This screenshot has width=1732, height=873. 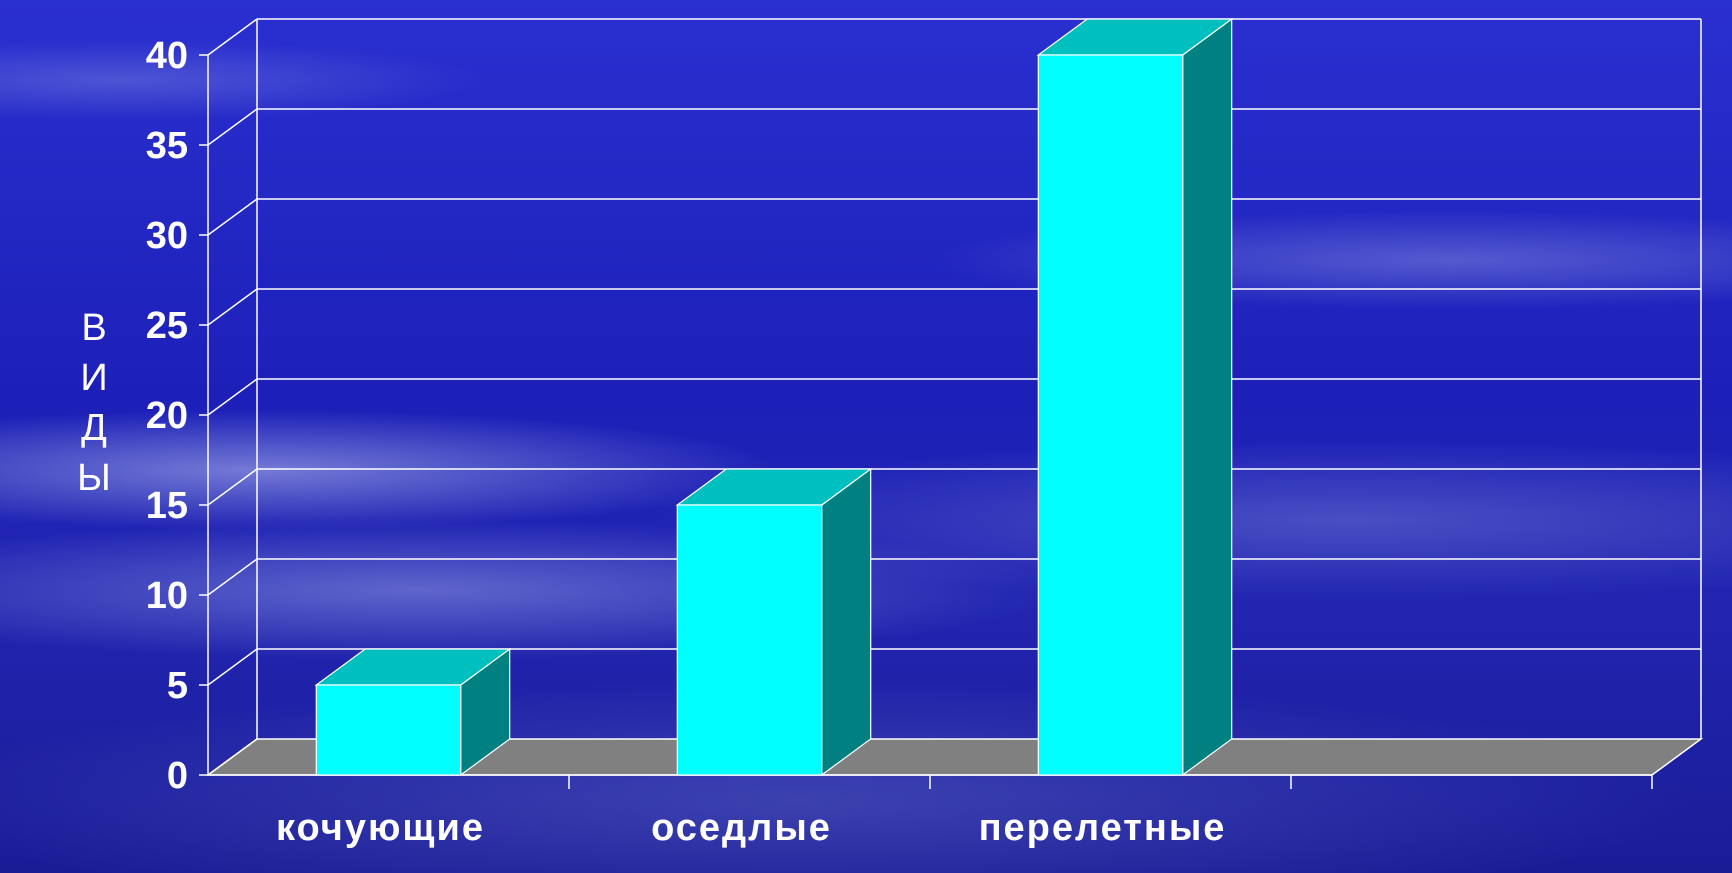 What do you see at coordinates (94, 428) in the screenshot?
I see `y-axis-title-letter: Д` at bounding box center [94, 428].